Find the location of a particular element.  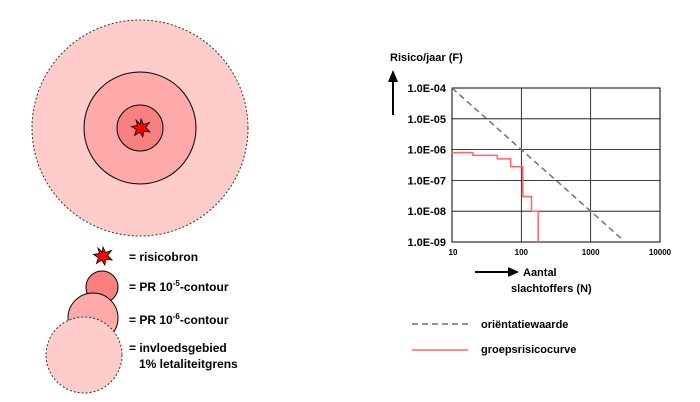

legend-influence-swatch is located at coordinates (84, 355).